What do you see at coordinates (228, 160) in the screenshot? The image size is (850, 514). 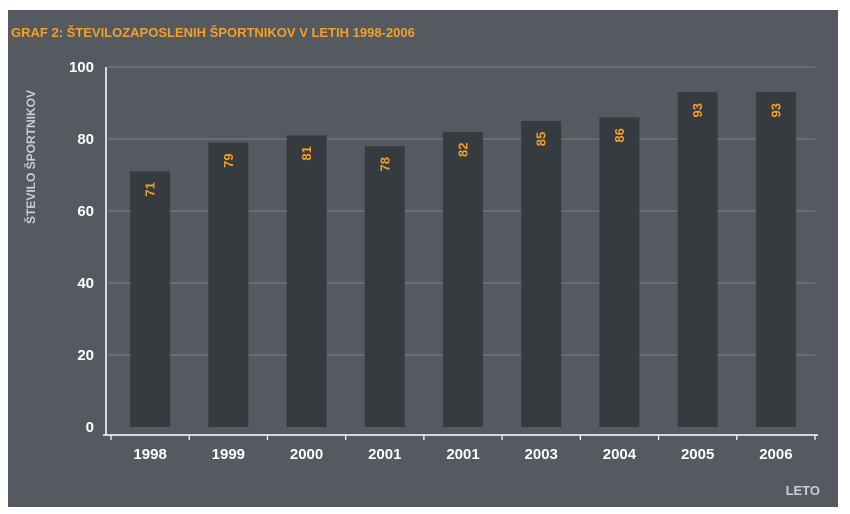 I see `data-label: 79` at bounding box center [228, 160].